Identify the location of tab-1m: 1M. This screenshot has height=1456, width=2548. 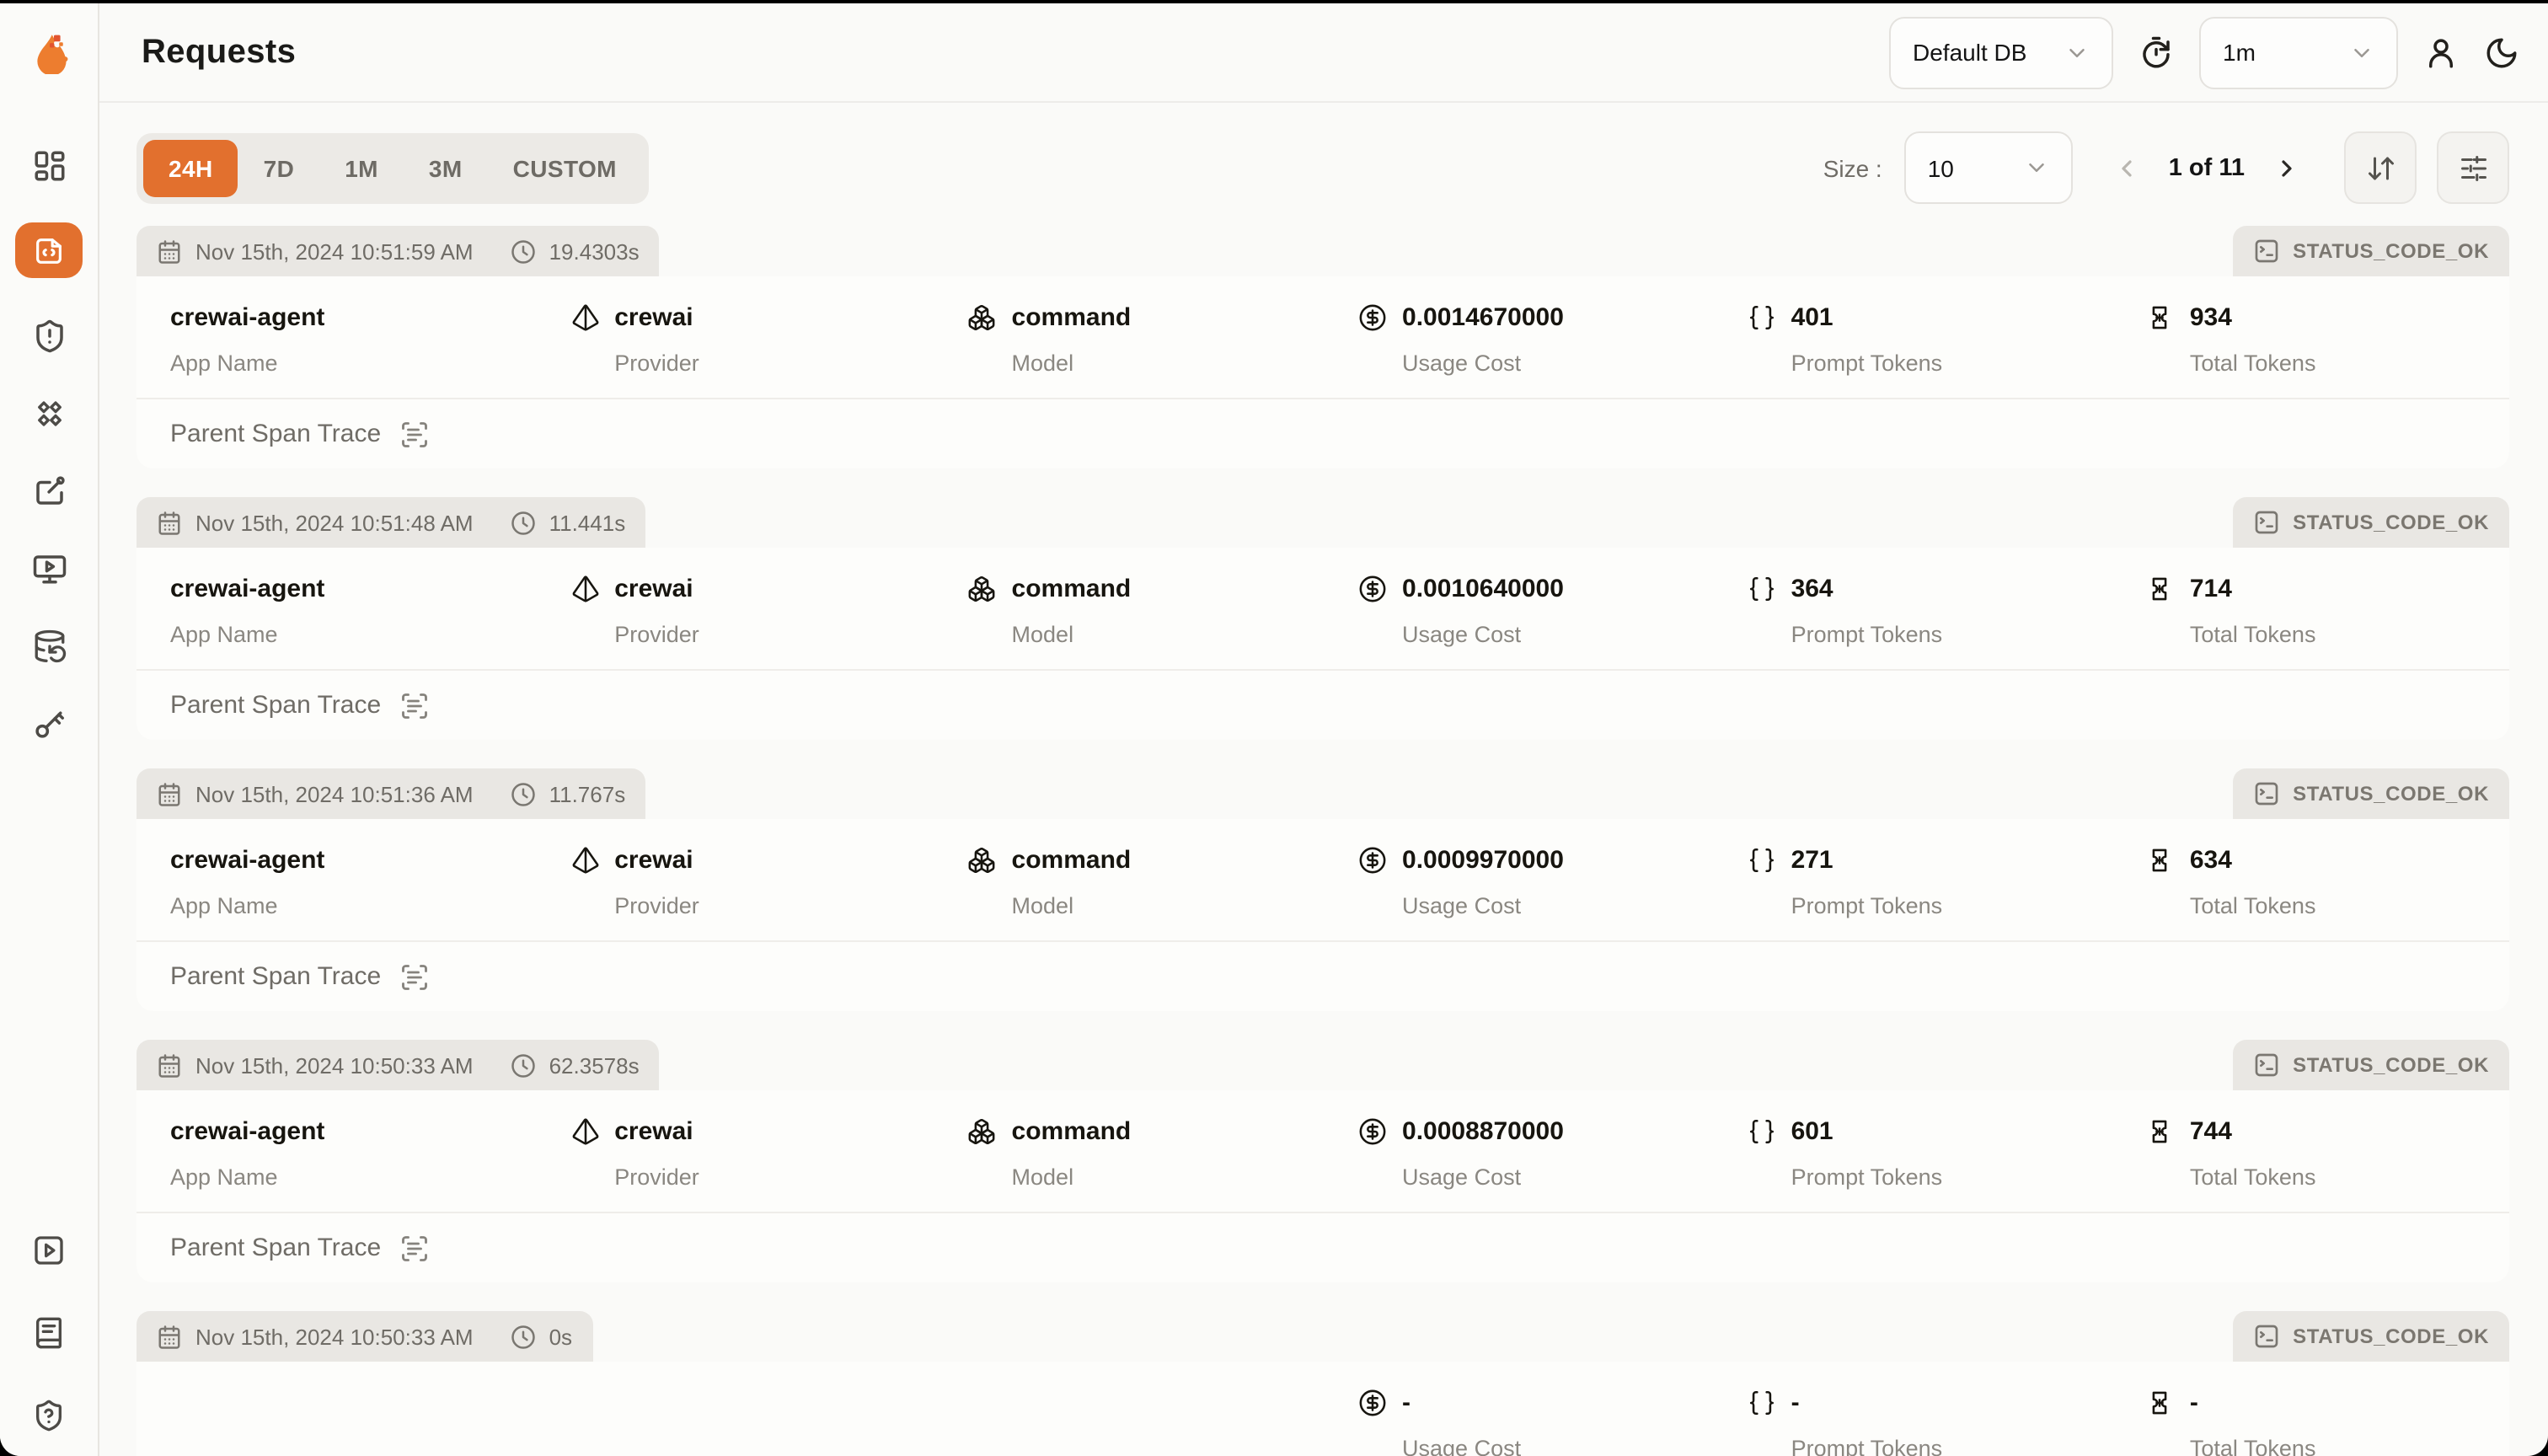
(361, 167).